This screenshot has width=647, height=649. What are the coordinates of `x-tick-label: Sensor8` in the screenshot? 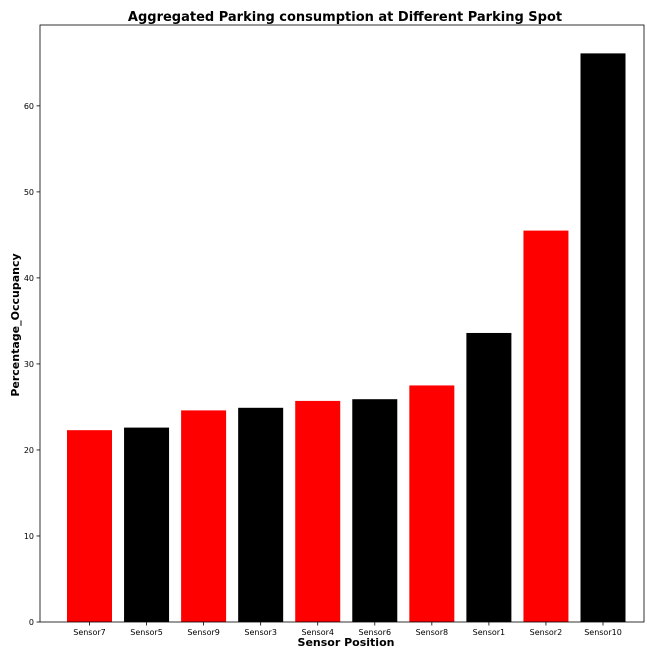 It's located at (432, 632).